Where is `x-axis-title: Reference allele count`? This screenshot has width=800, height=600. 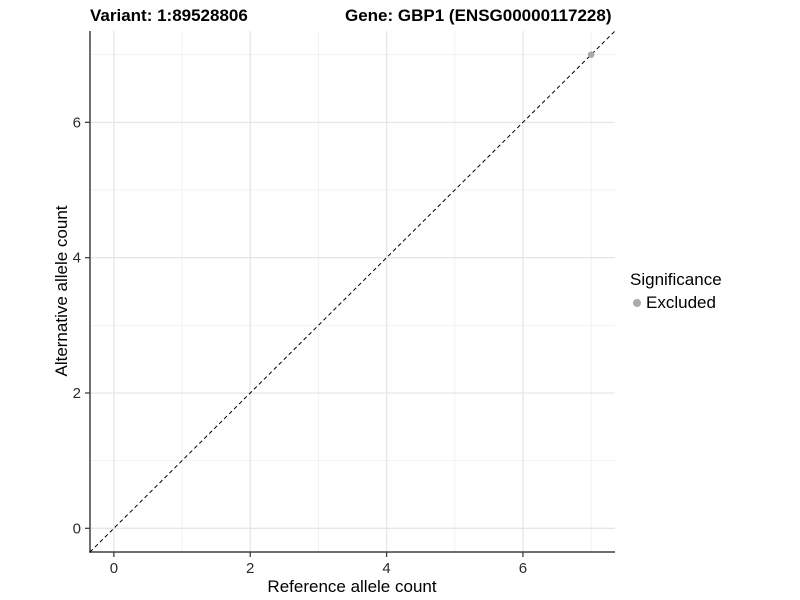 x-axis-title: Reference allele count is located at coordinates (352, 586).